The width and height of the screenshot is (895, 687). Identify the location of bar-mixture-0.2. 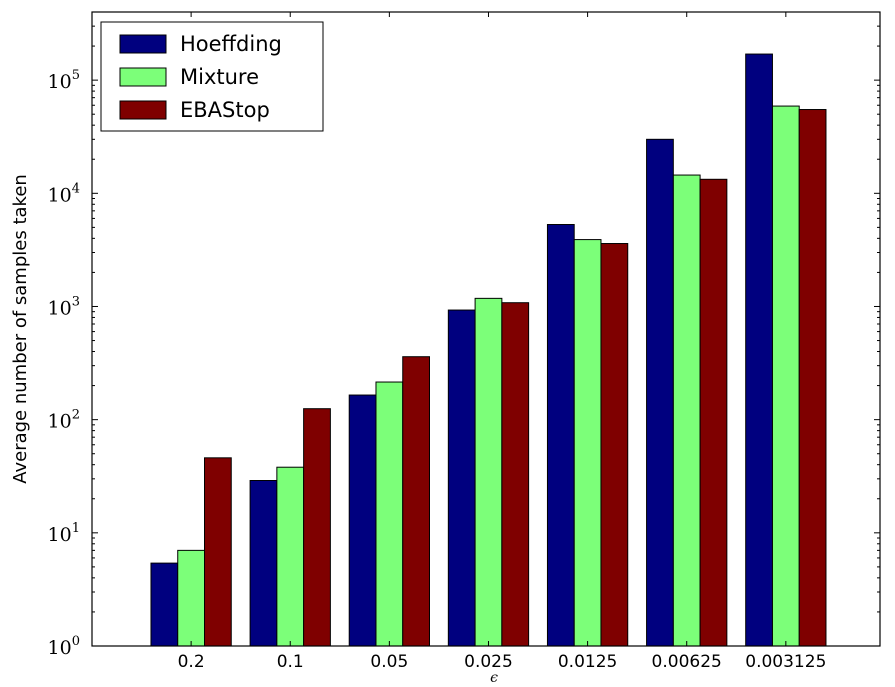
(191, 598).